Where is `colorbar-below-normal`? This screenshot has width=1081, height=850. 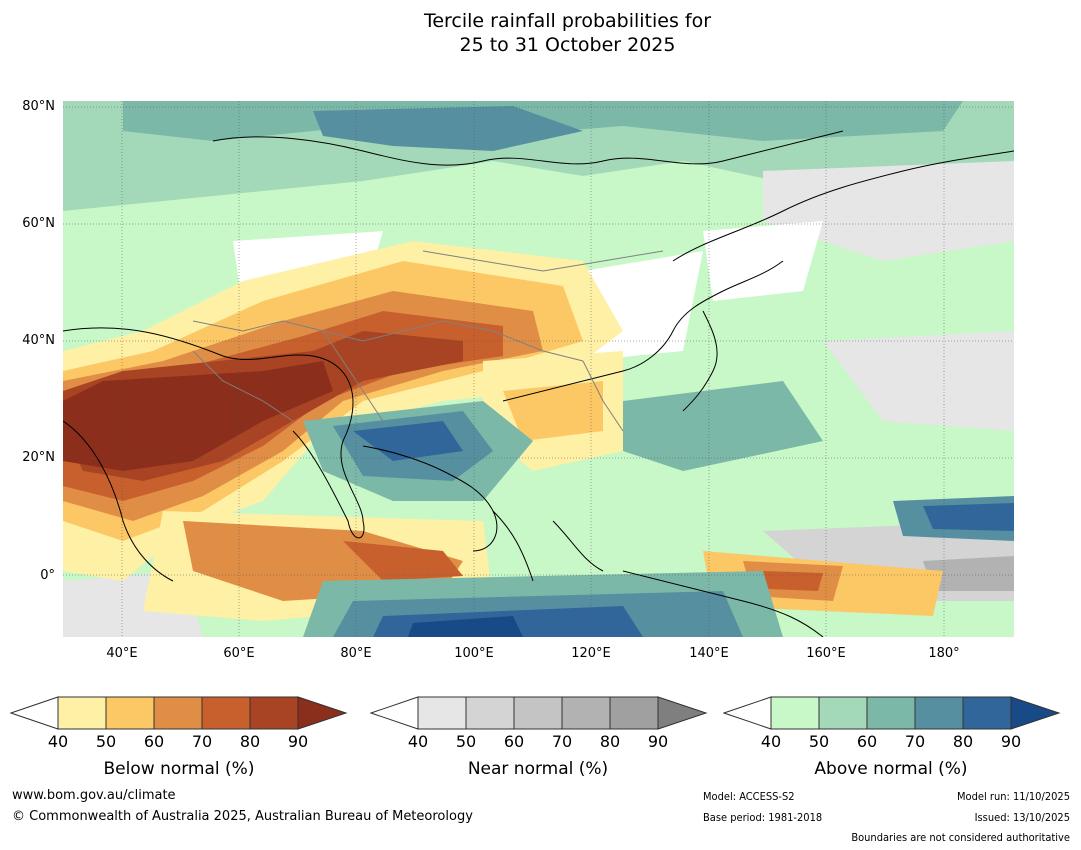 colorbar-below-normal is located at coordinates (179, 716).